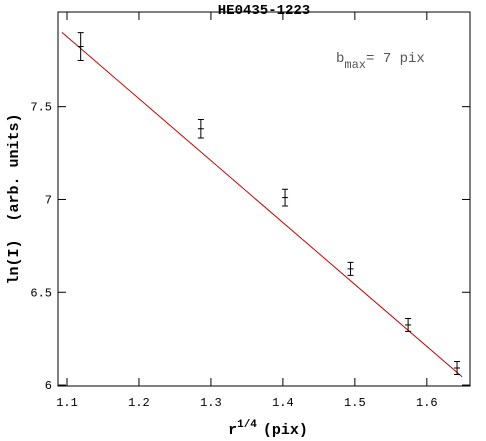  Describe the element at coordinates (285, 430) in the screenshot. I see `x-label-rest: (pix)` at that location.